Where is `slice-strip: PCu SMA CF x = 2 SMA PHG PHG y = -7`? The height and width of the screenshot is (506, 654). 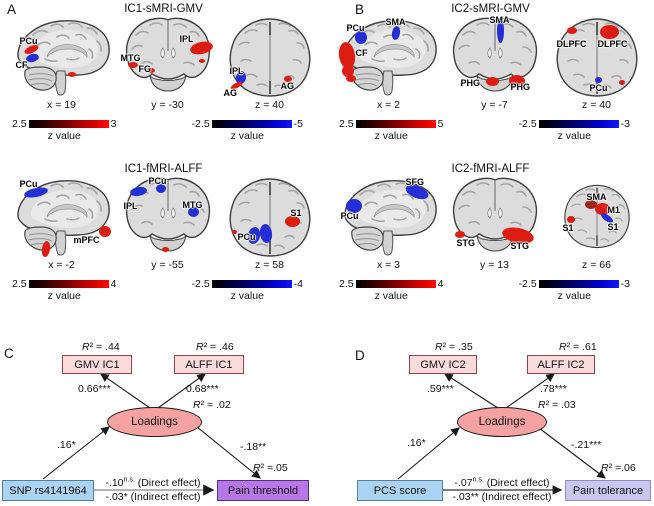 slice-strip: PCu SMA CF x = 2 SMA PHG PHG y = -7 is located at coordinates (490, 63).